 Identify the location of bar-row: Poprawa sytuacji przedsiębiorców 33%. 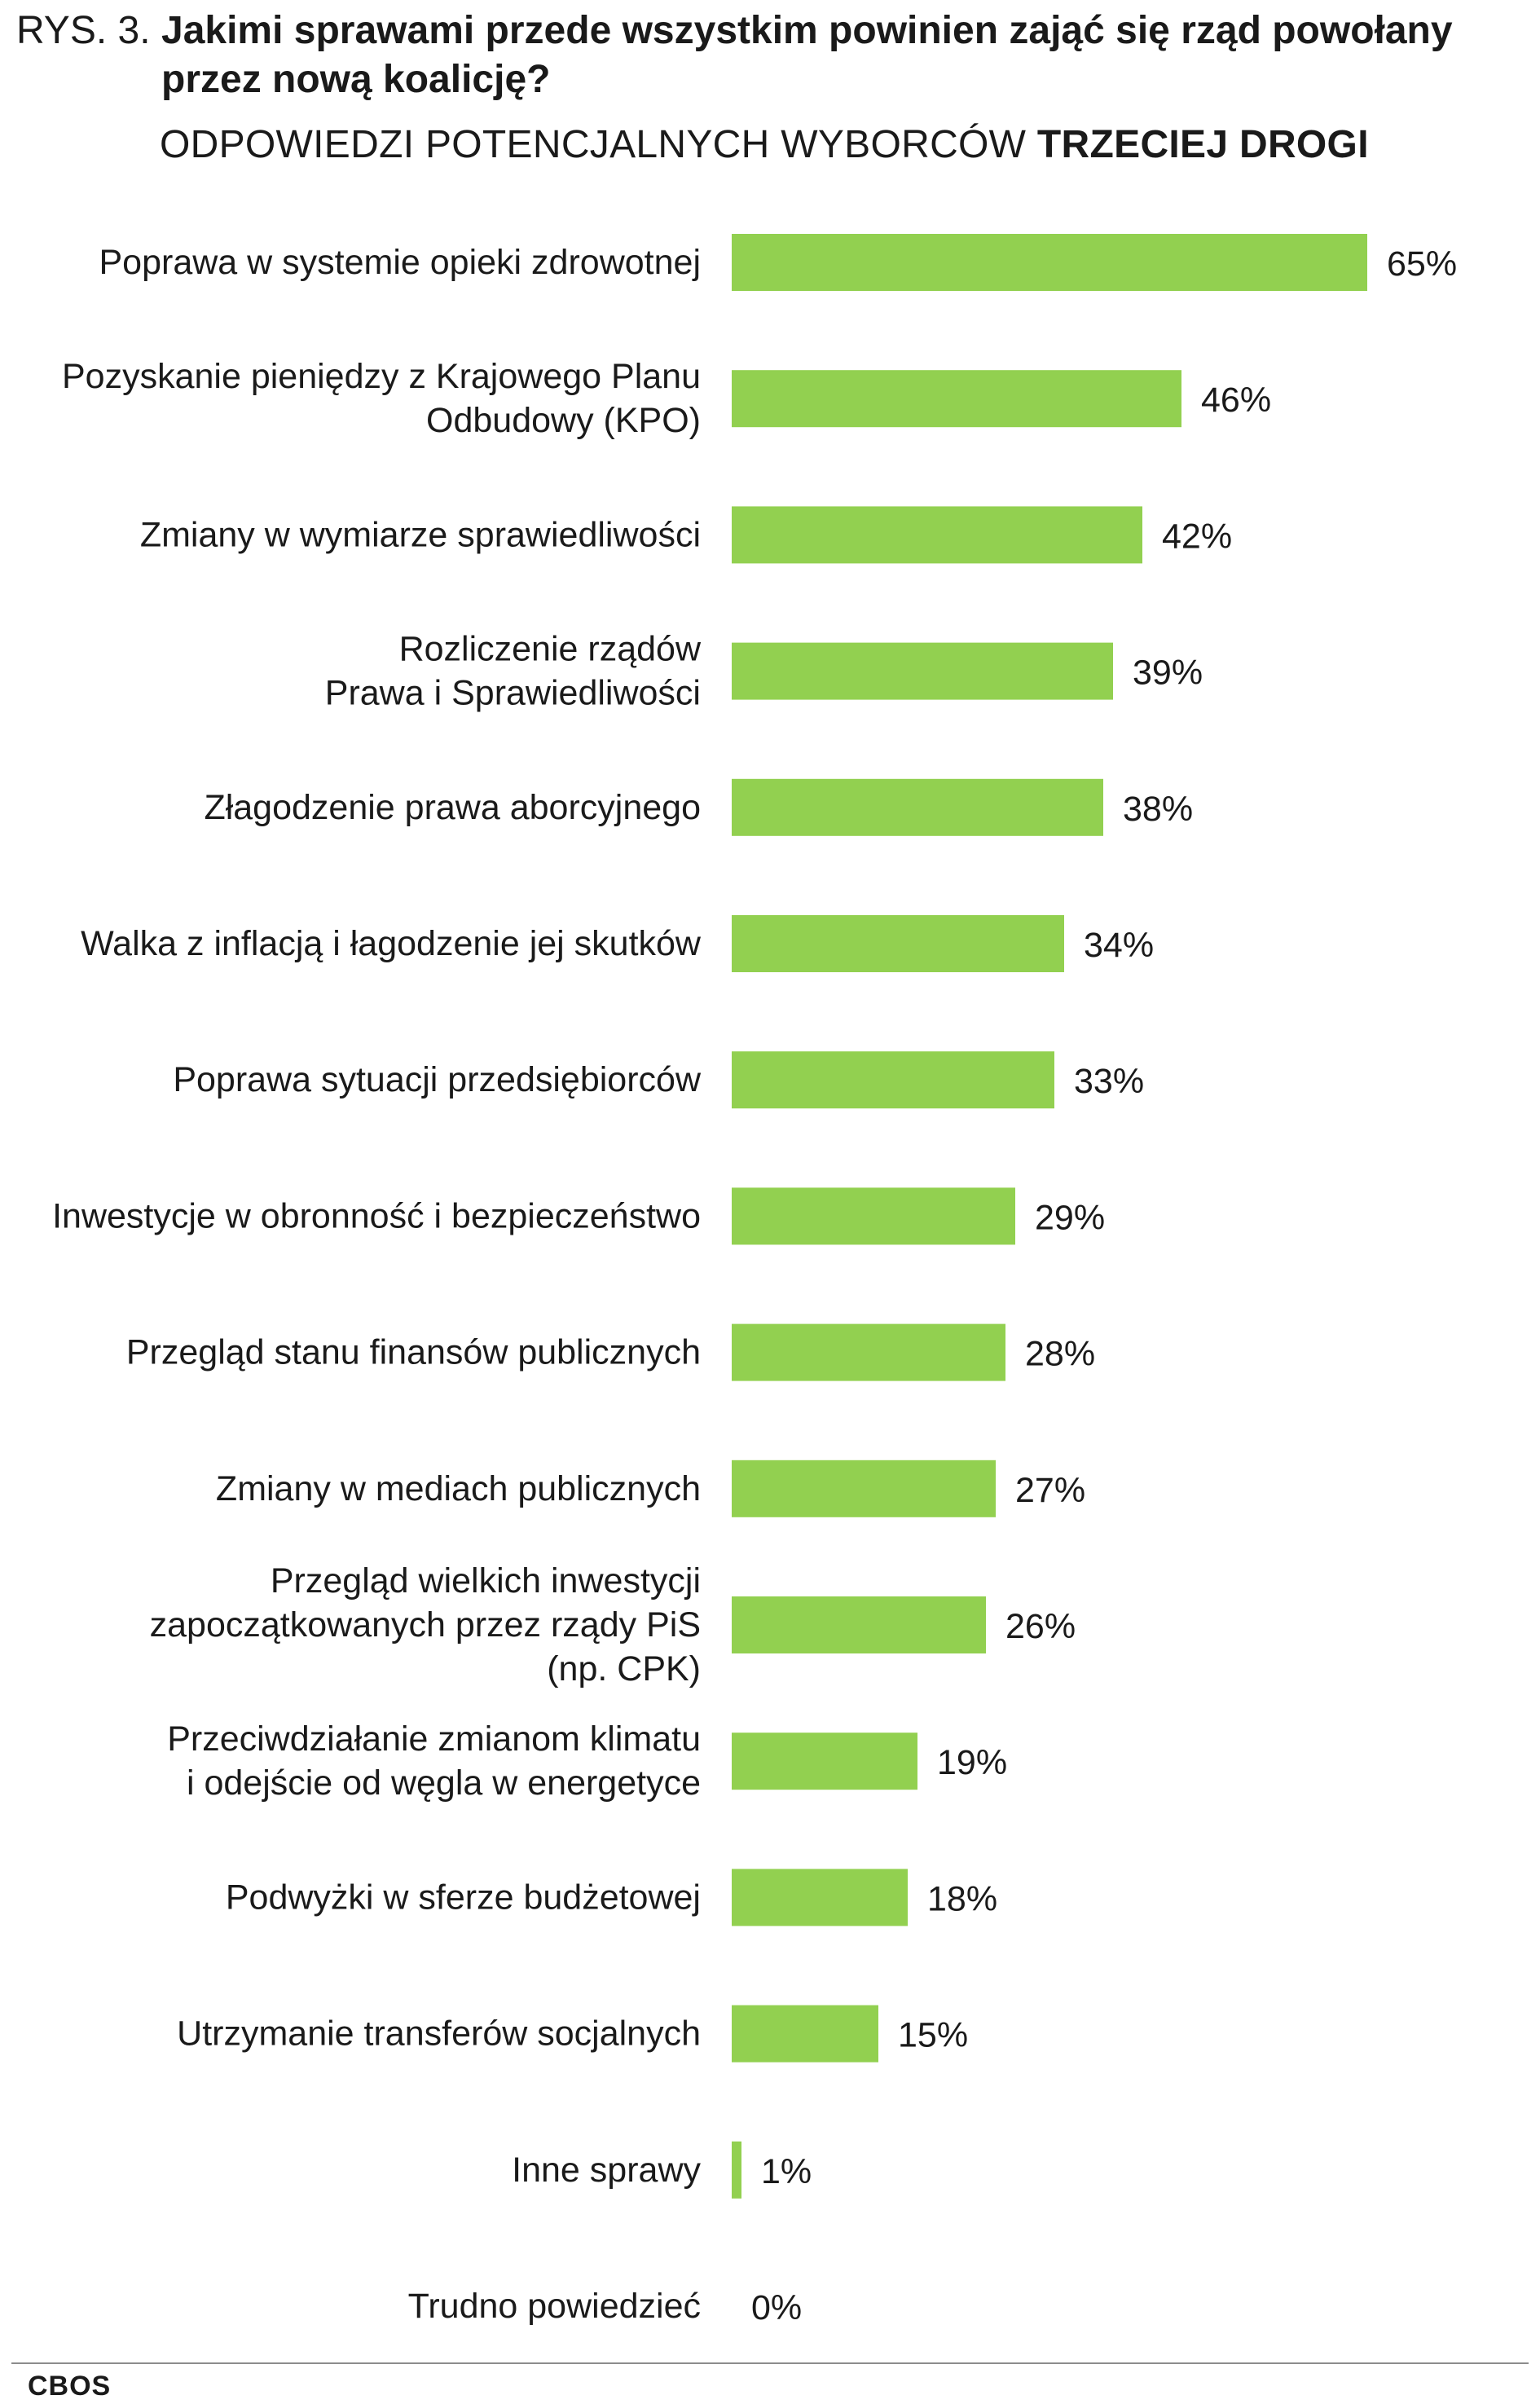
(658, 1080).